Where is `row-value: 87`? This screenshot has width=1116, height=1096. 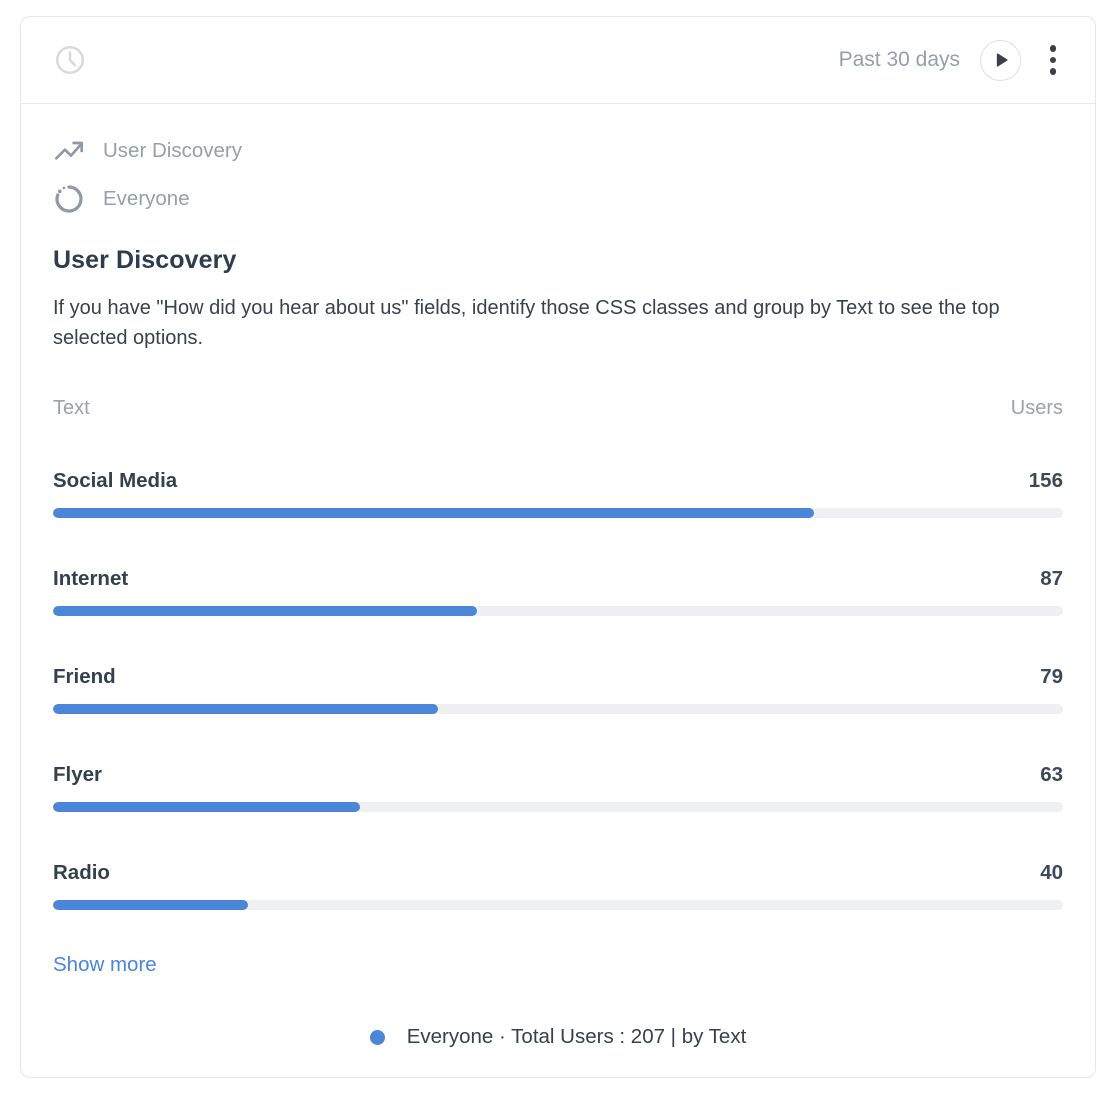 row-value: 87 is located at coordinates (1051, 578).